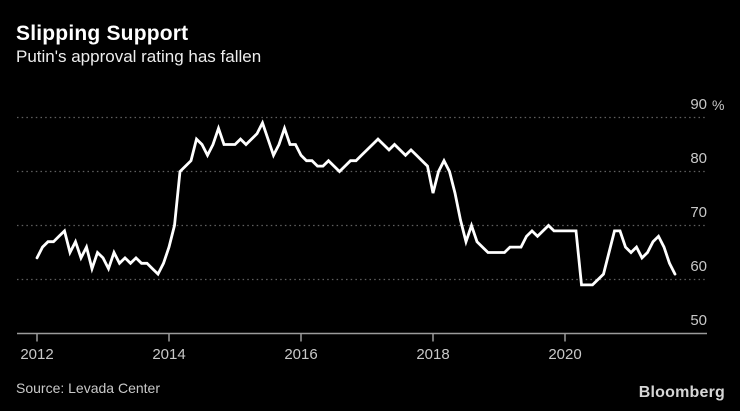 The height and width of the screenshot is (411, 740). Describe the element at coordinates (698, 104) in the screenshot. I see `y-tick-label-90: 90` at that location.